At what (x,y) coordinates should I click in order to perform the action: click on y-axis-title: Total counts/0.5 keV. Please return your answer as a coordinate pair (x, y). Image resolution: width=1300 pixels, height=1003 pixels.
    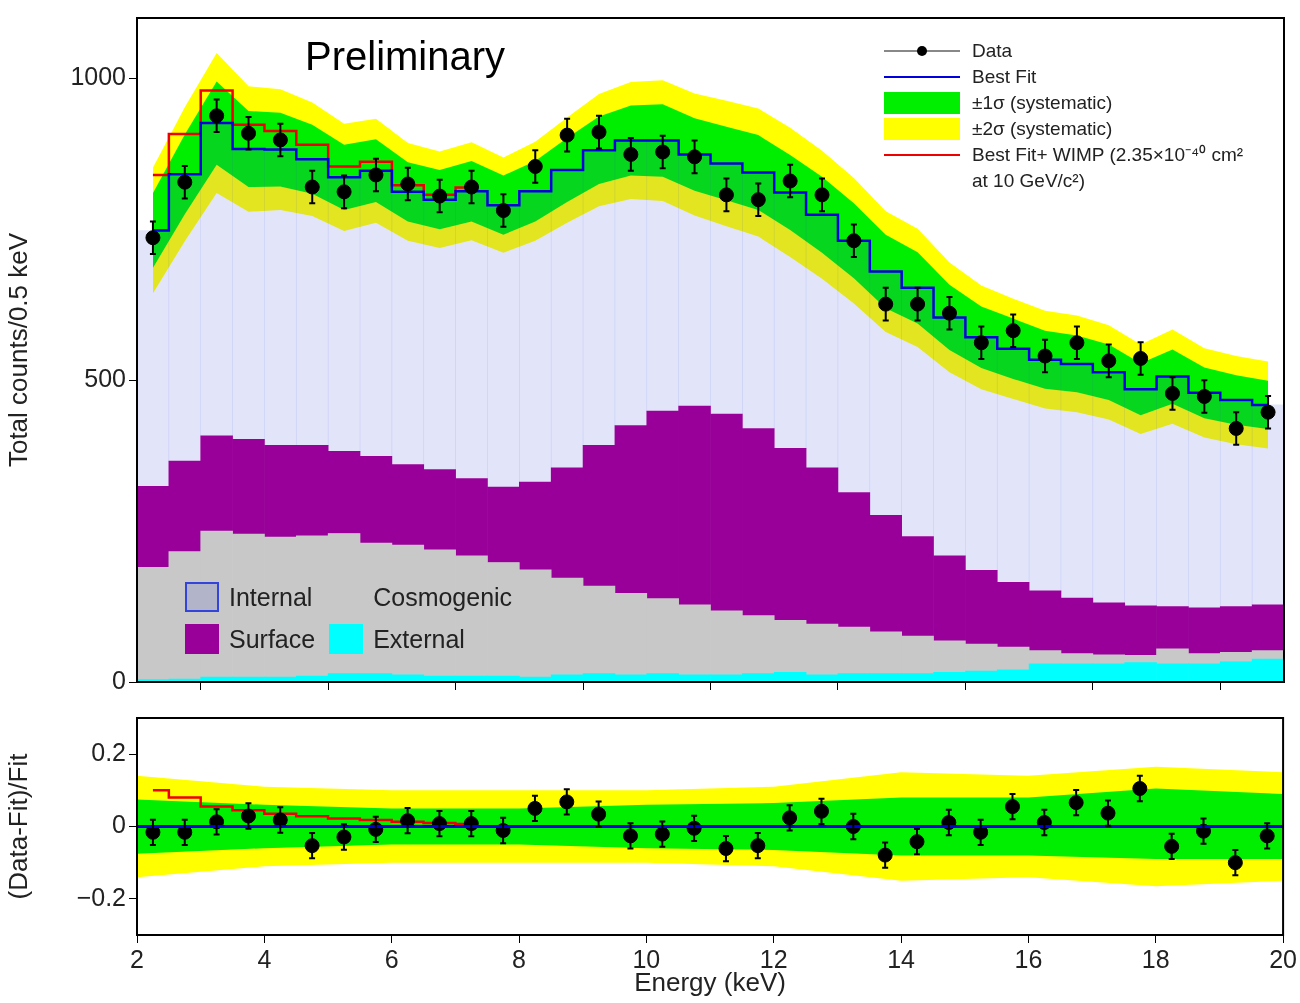
    Looking at the image, I should click on (17, 350).